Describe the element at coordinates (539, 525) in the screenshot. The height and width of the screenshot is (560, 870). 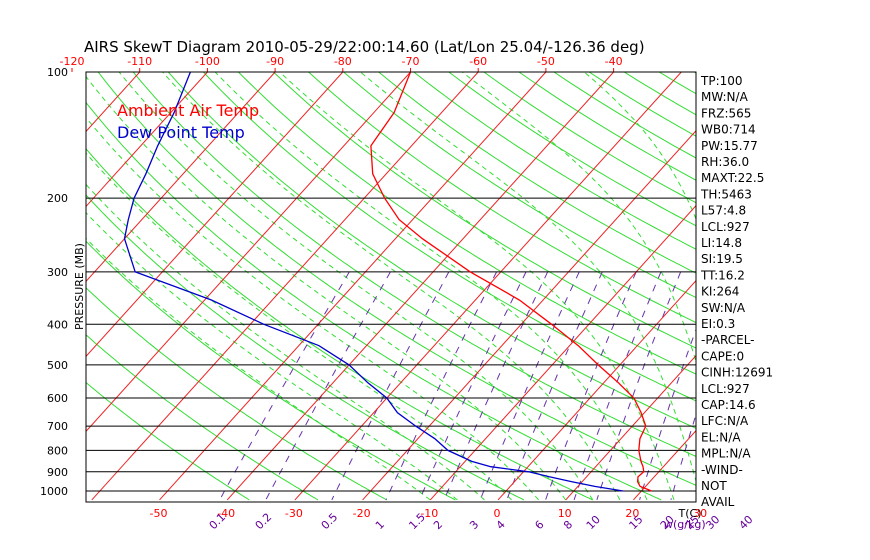
I see `mixing-ratio-tick-label: 6` at that location.